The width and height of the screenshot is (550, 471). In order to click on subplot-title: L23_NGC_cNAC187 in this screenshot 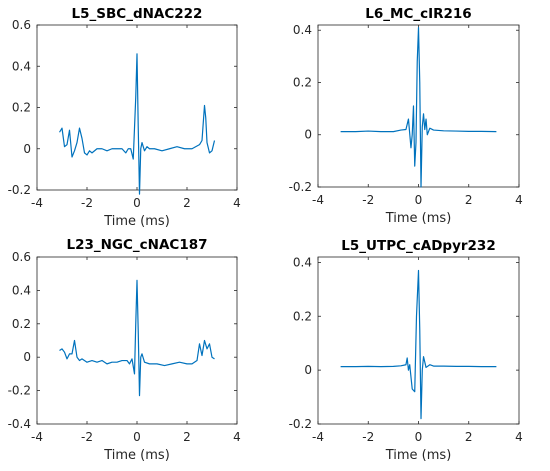, I will do `click(136, 245)`.